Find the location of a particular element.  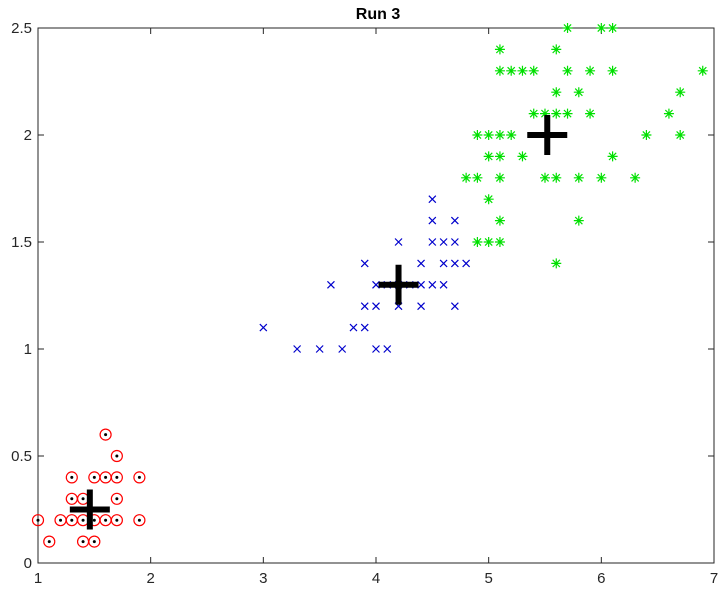

x-tick-label: 4 is located at coordinates (376, 578).